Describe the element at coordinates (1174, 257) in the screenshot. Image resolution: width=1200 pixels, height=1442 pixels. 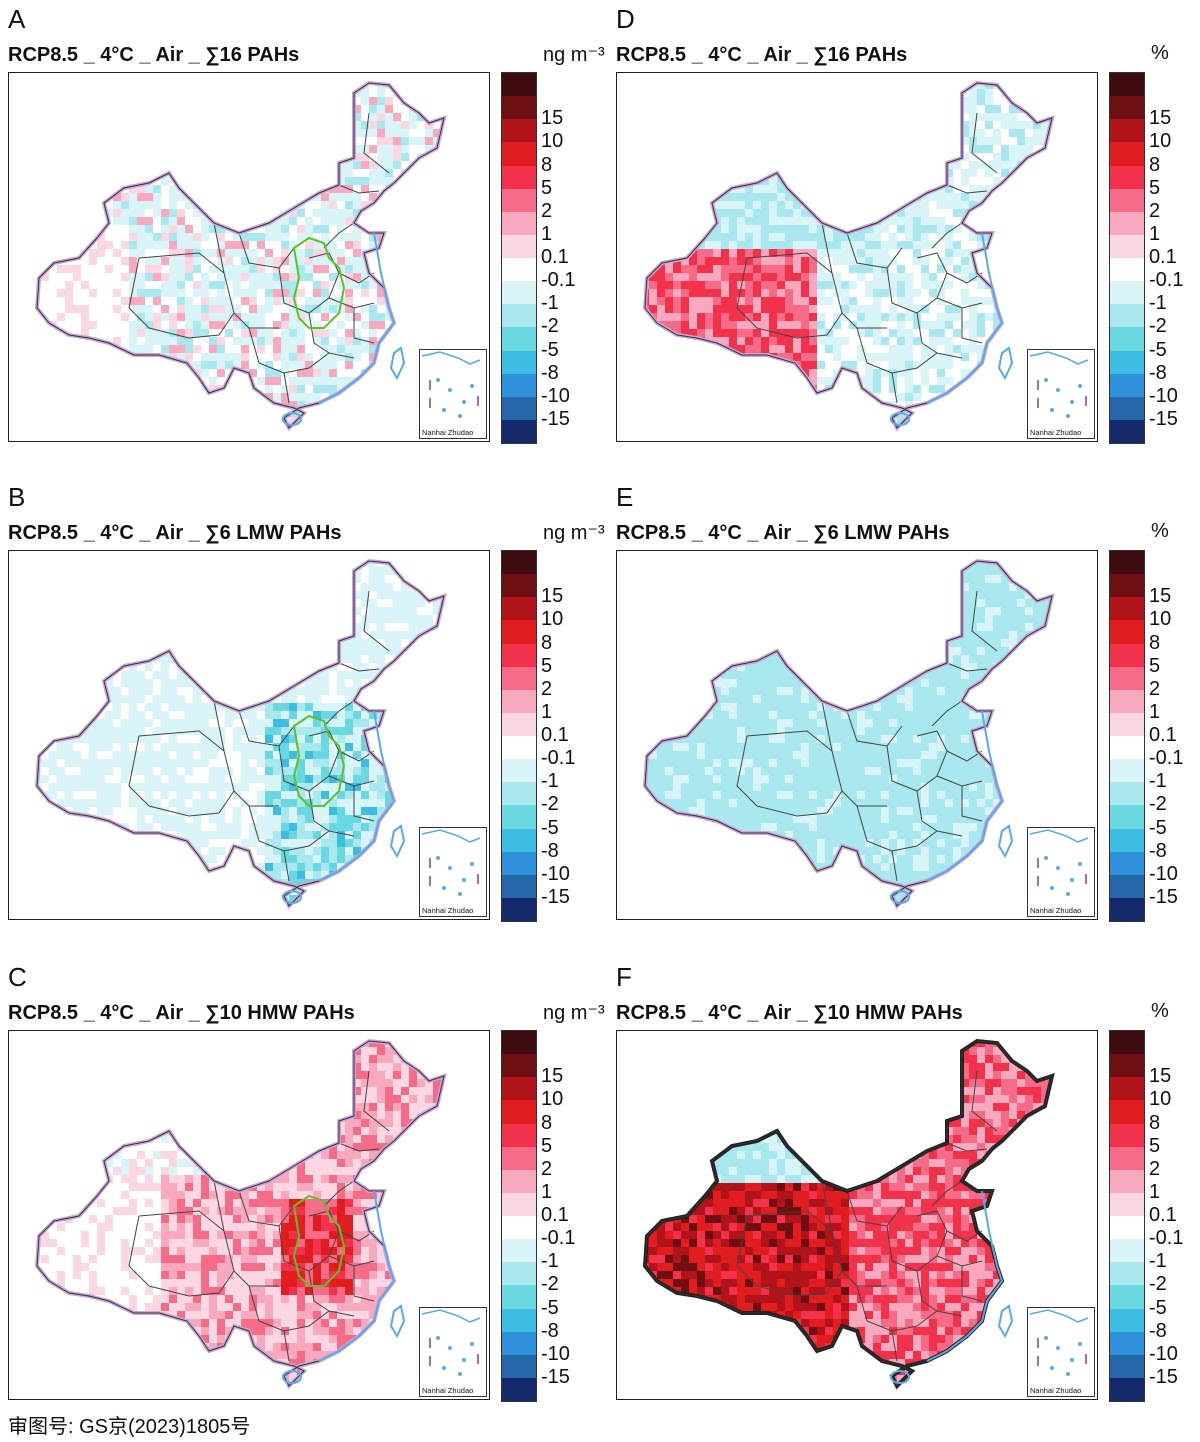
I see `colorbar-ticks: 15 10 8 5 2 1 0.1 -0.1 -1 -2 -5 -8 -10 -15` at that location.